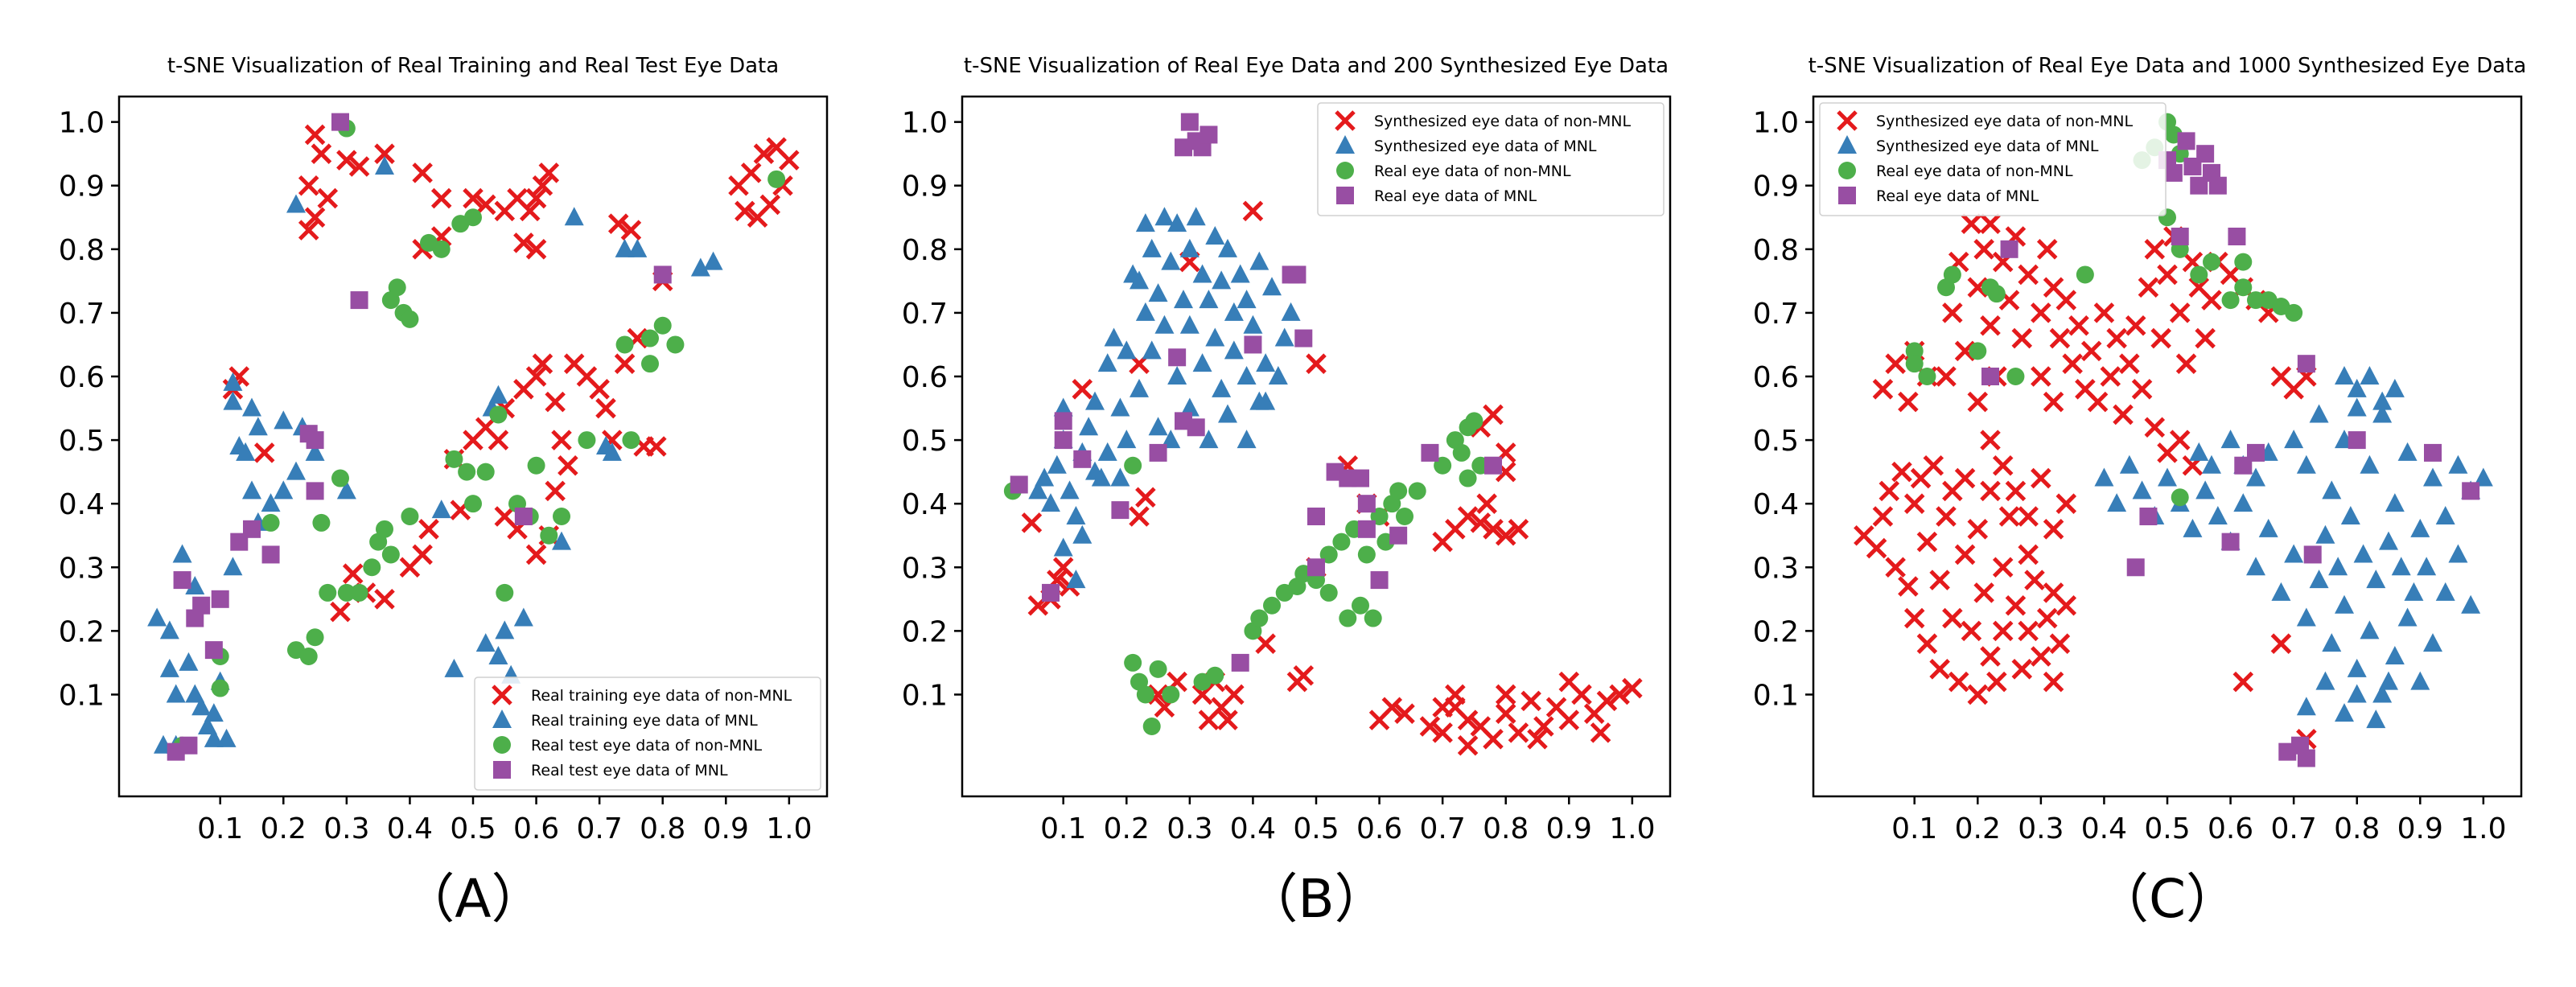 The width and height of the screenshot is (2576, 987). I want to click on legend-label: Synthesized eye data of non-MNL, so click(2004, 121).